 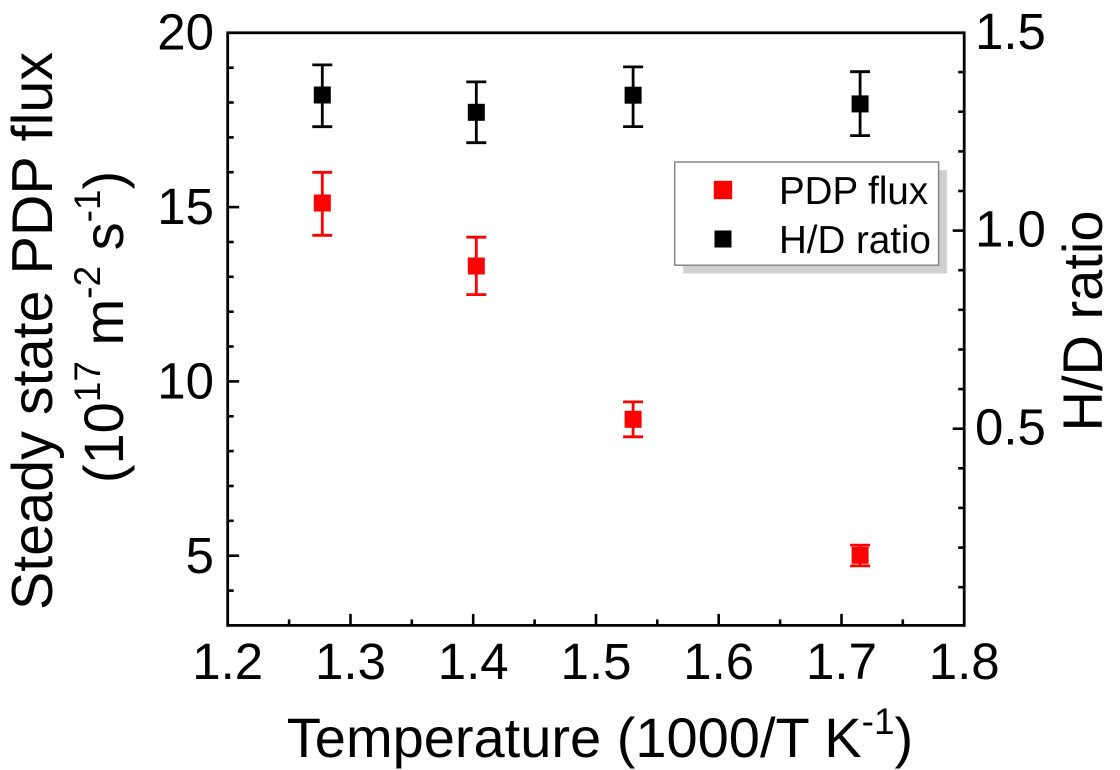 I want to click on svg-text: 5, so click(x=200, y=555).